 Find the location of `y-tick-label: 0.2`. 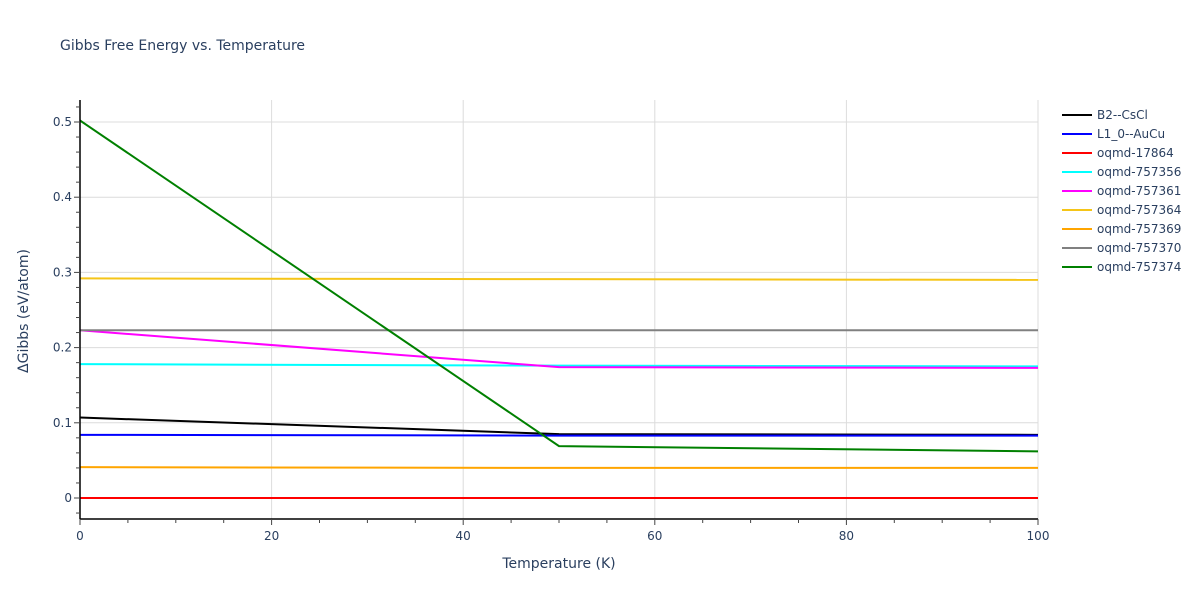

y-tick-label: 0.2 is located at coordinates (62, 348).